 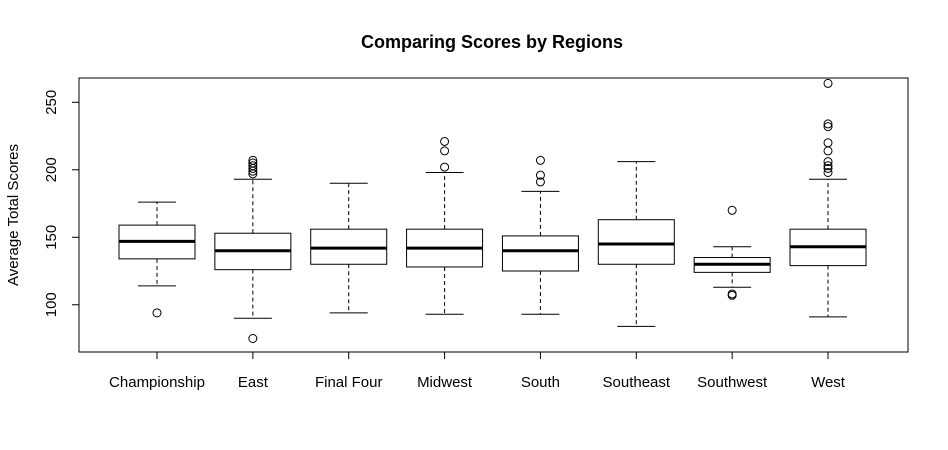 What do you see at coordinates (349, 248) in the screenshot?
I see `box-final-four` at bounding box center [349, 248].